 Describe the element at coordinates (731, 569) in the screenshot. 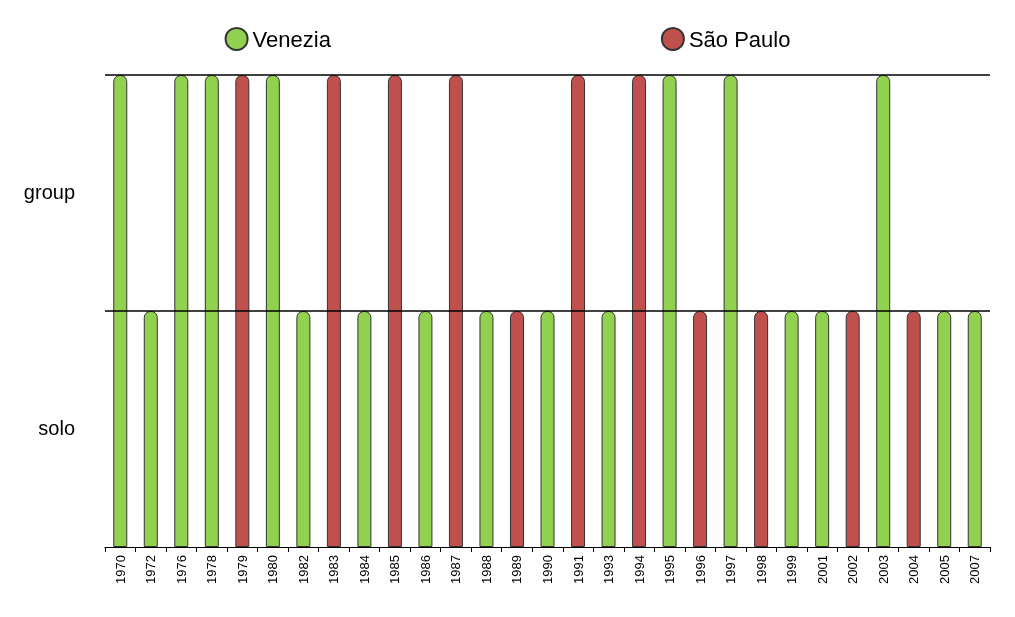

I see `x-tick-label: 1997` at that location.